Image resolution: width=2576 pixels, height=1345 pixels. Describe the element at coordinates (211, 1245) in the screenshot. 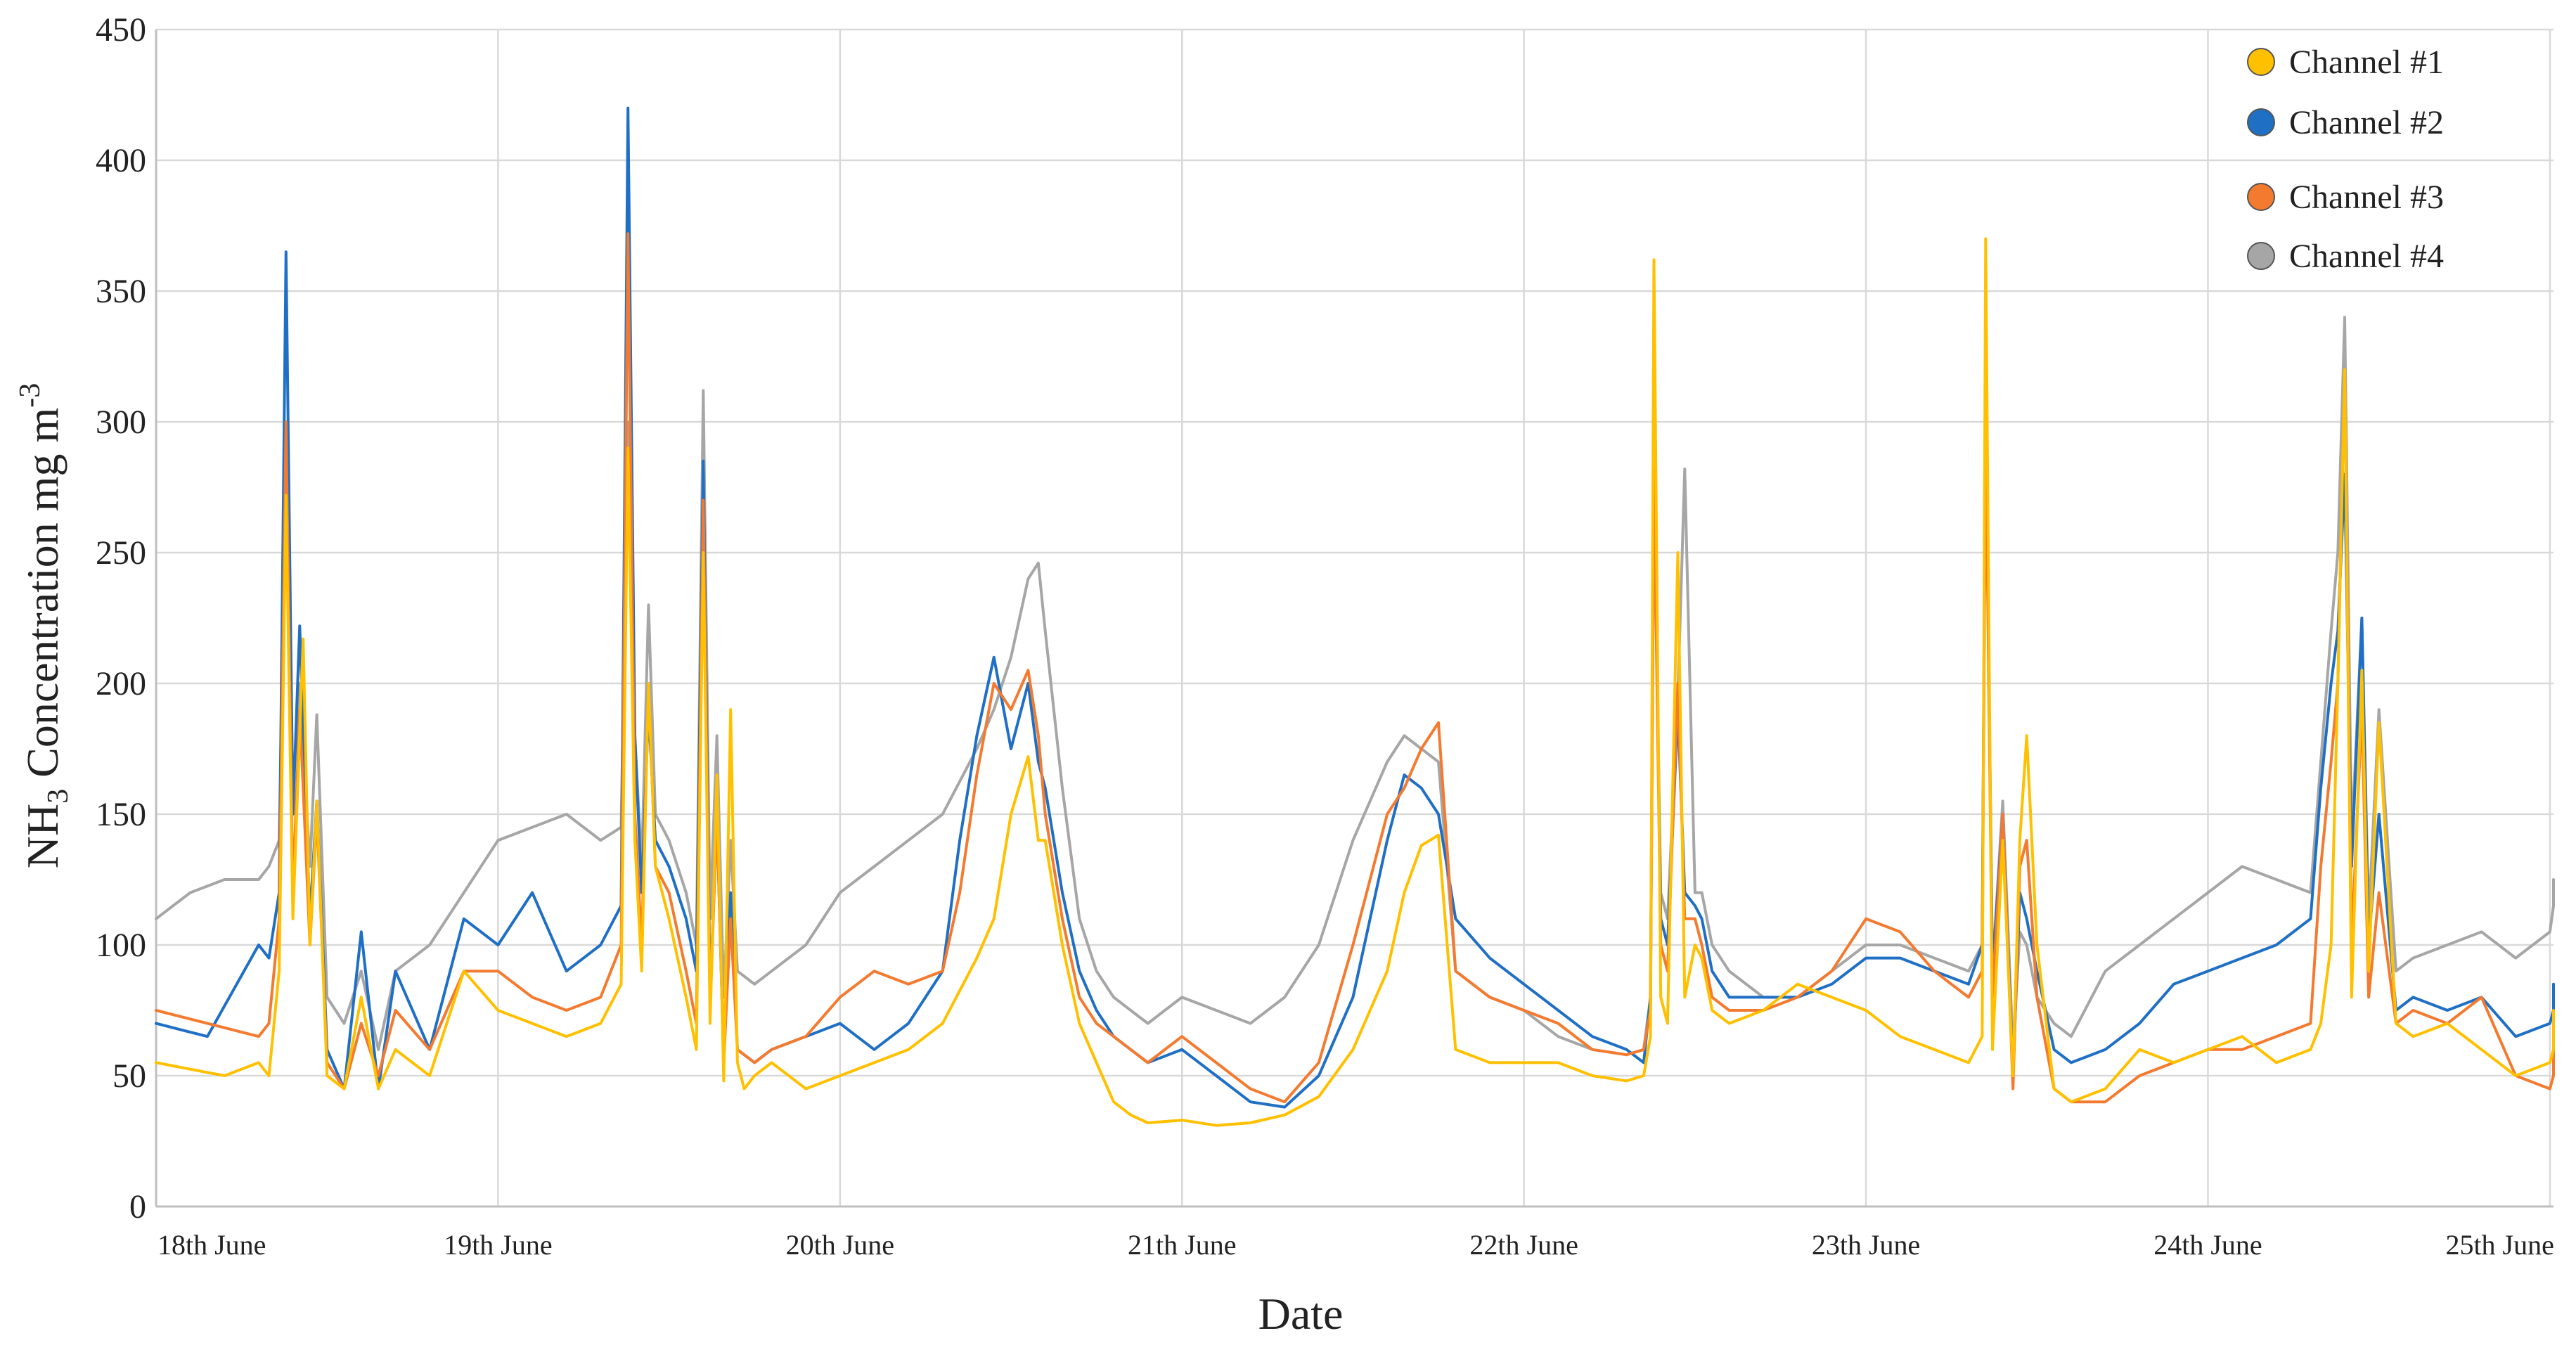

I see `x-tick-label: 18th June` at that location.